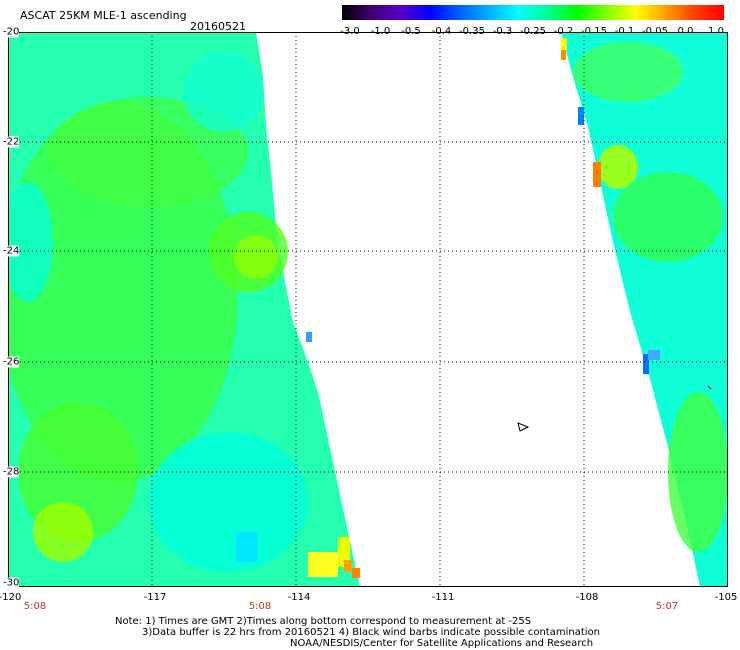  Describe the element at coordinates (563, 31) in the screenshot. I see `colorbar-tick-label: -0.2` at that location.